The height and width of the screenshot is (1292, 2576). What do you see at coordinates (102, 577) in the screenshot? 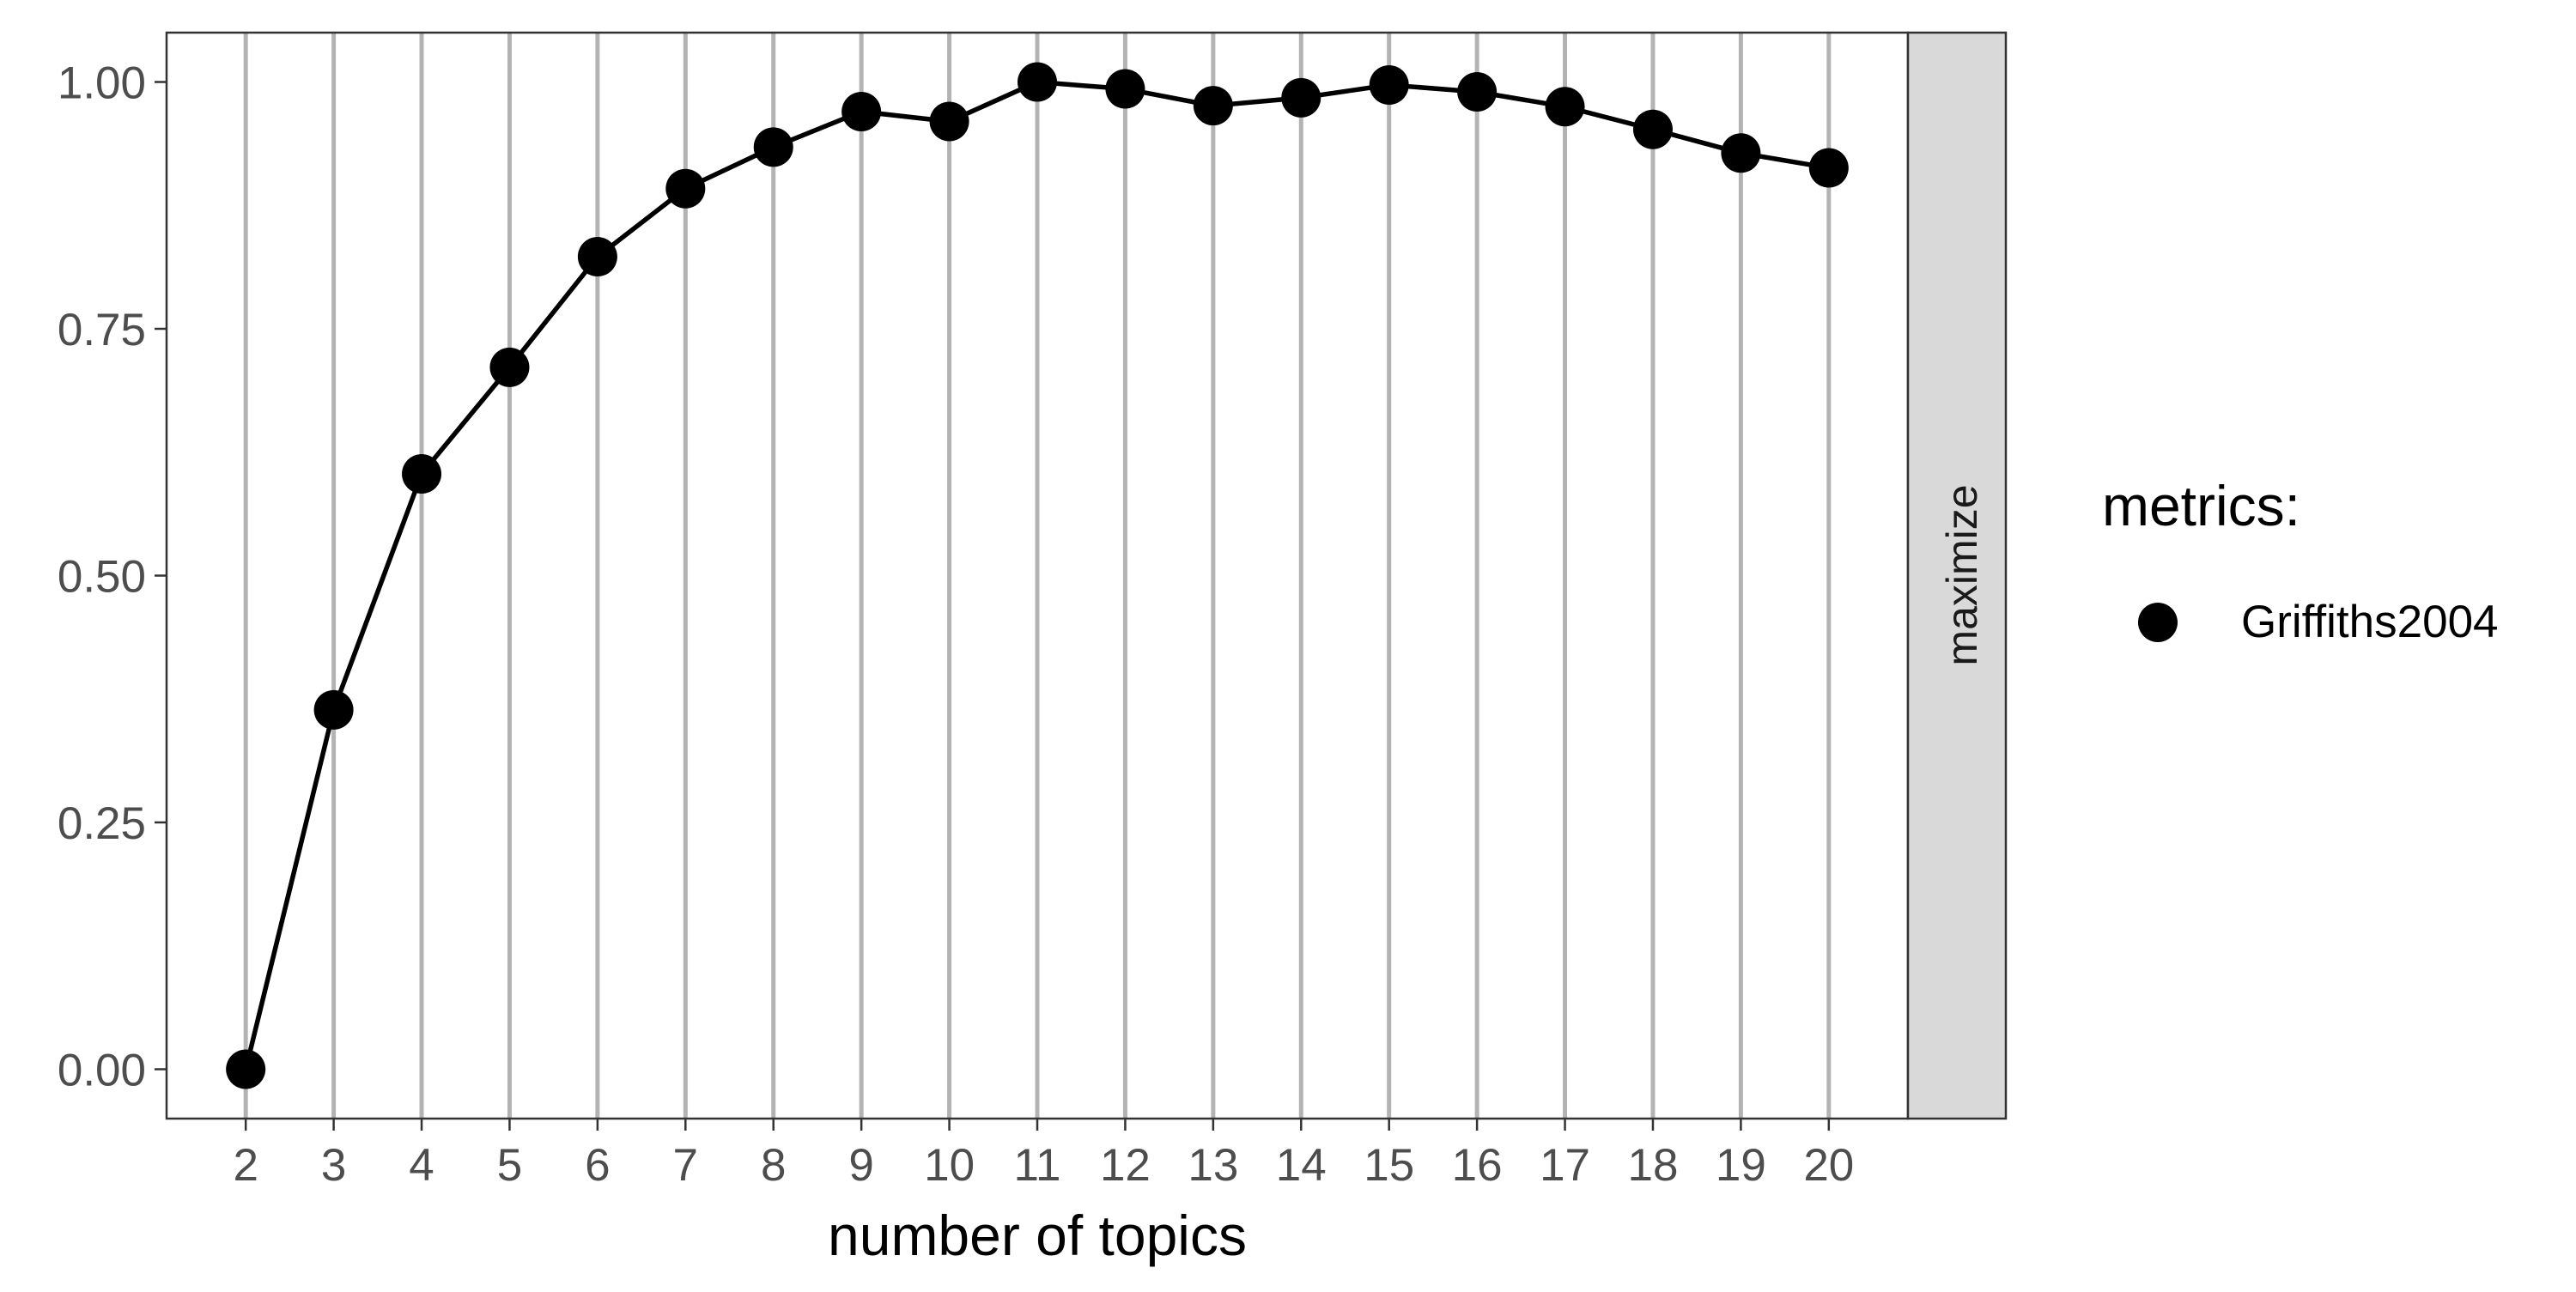
I see `y-tick-label: 0.50` at bounding box center [102, 577].